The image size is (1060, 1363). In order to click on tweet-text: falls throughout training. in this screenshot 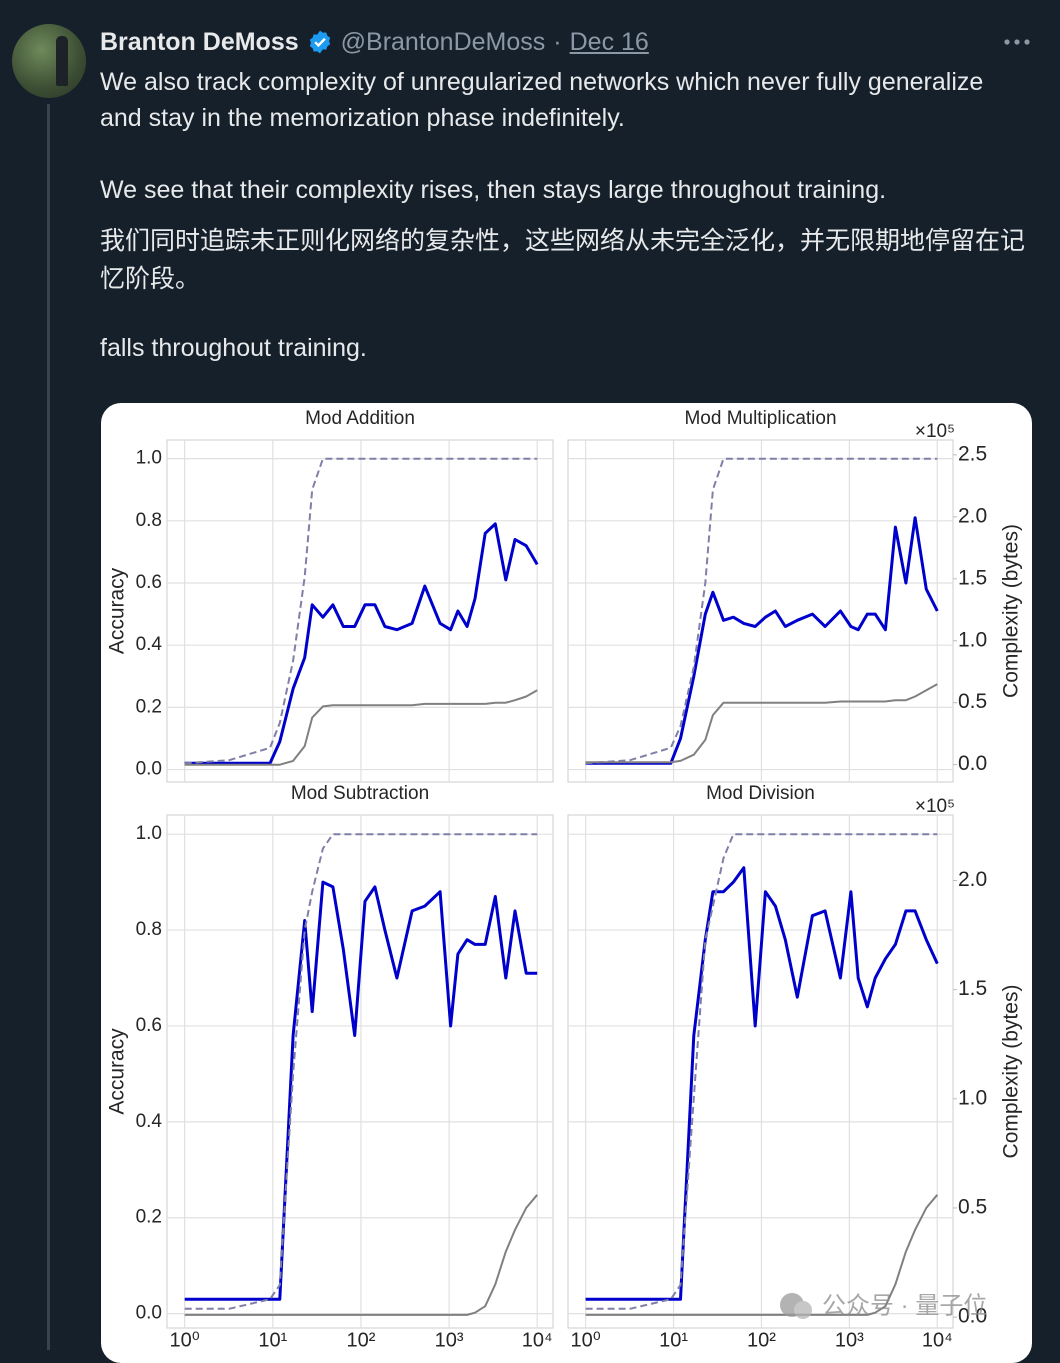, I will do `click(233, 348)`.